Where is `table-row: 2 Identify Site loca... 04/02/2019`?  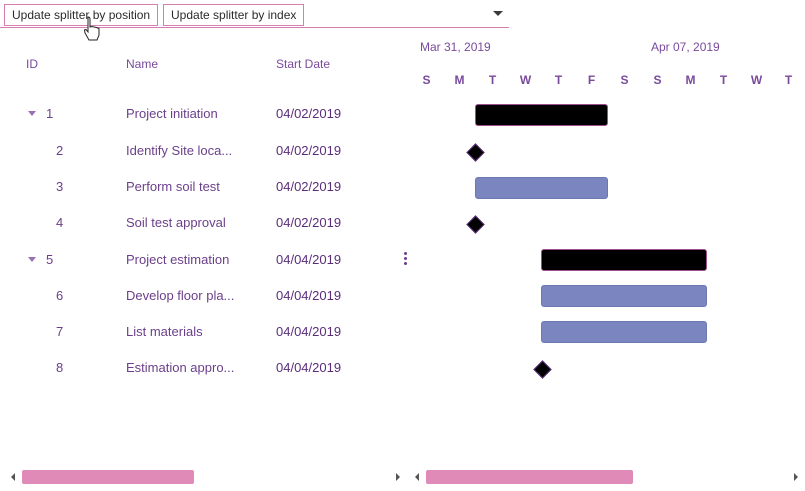
table-row: 2 Identify Site loca... 04/02/2019 is located at coordinates (200, 151).